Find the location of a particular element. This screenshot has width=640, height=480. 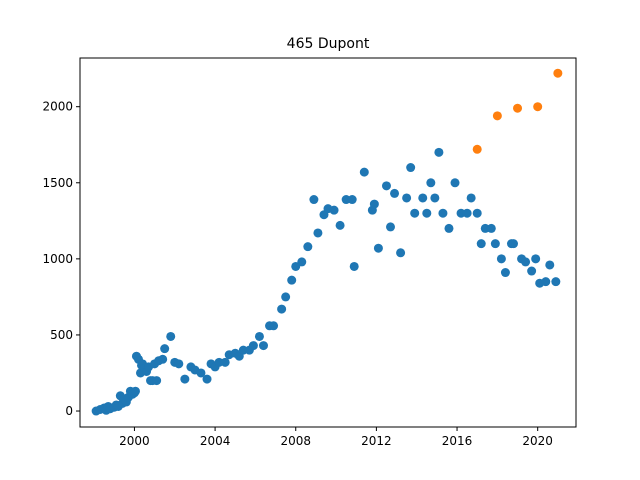

x-tick-label: 2008 is located at coordinates (295, 441).